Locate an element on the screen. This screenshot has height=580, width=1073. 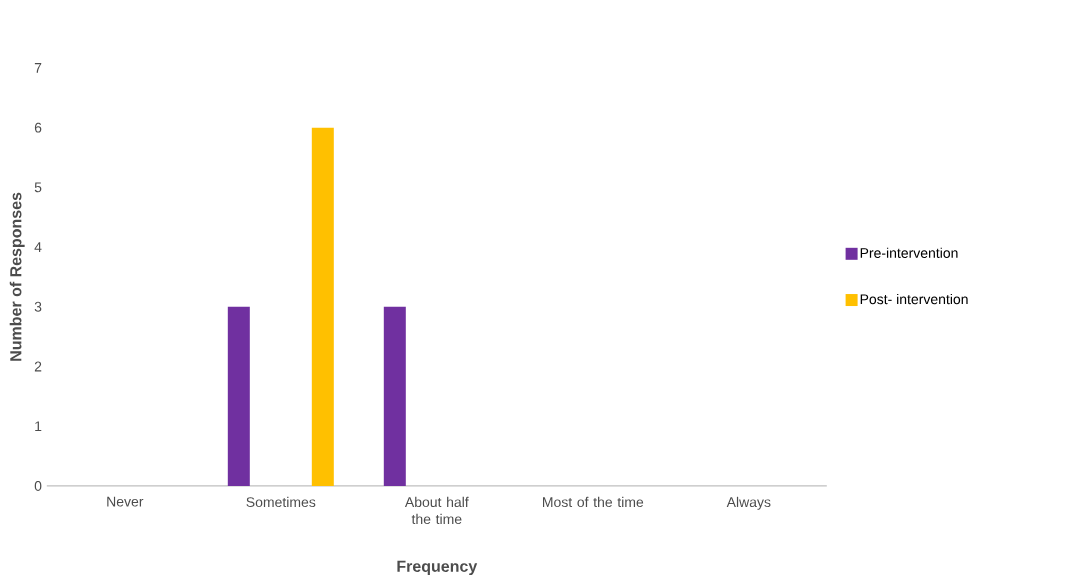
x-tick-label: Always is located at coordinates (748, 503).